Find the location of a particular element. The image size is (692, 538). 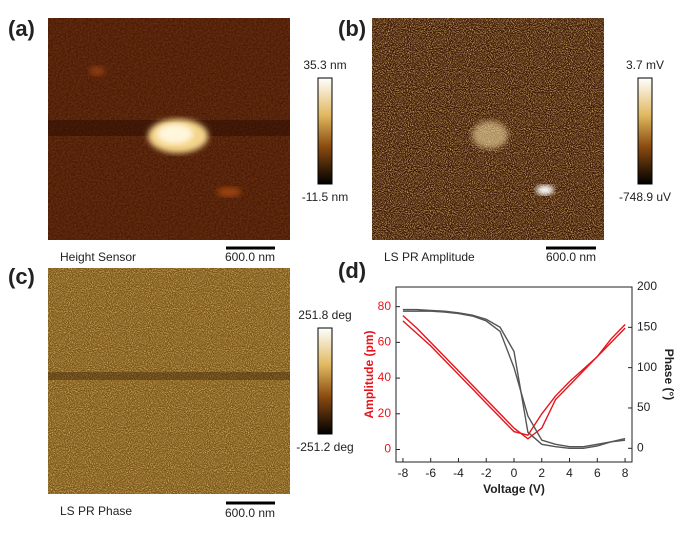

x-tick-label: 8 is located at coordinates (625, 473).